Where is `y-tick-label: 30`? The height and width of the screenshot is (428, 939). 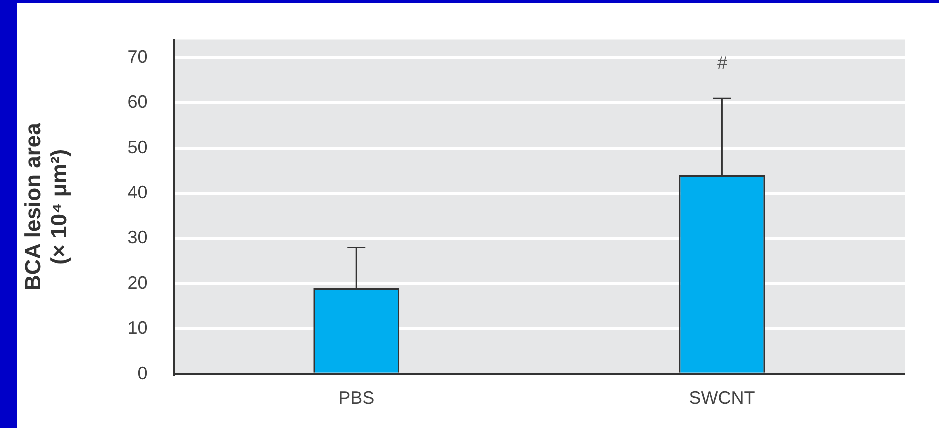
y-tick-label: 30 is located at coordinates (138, 238).